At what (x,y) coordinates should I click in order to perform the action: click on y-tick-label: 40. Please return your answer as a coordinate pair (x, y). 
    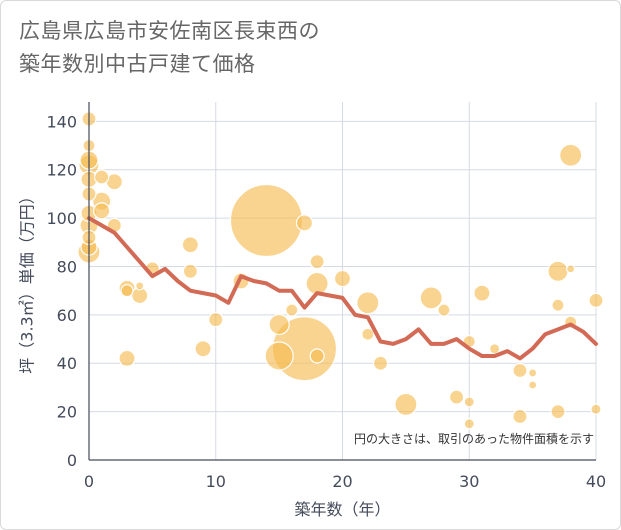
    Looking at the image, I should click on (67, 363).